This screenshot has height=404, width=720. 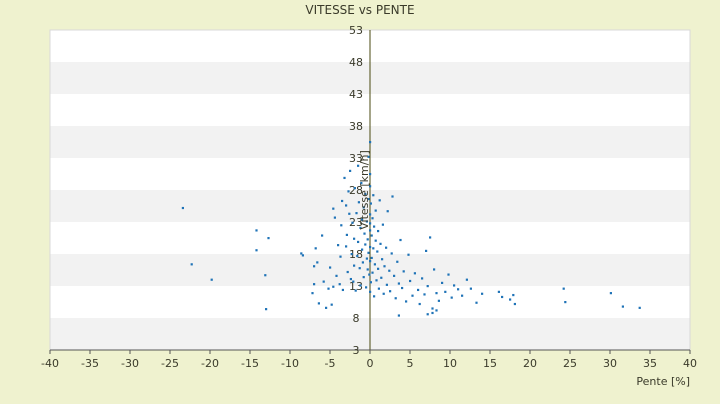 I want to click on x-tick-label: 15, so click(x=490, y=363).